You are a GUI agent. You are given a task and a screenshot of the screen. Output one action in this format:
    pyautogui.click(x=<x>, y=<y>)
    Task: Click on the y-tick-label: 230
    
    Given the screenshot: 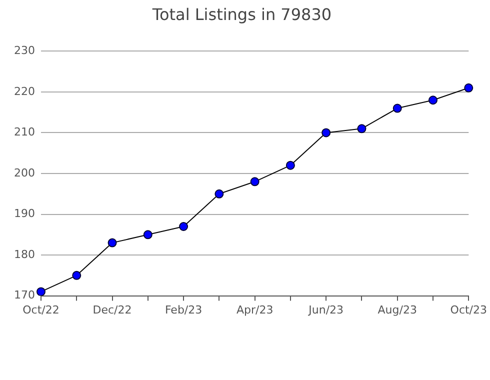 What is the action you would take?
    pyautogui.click(x=24, y=51)
    